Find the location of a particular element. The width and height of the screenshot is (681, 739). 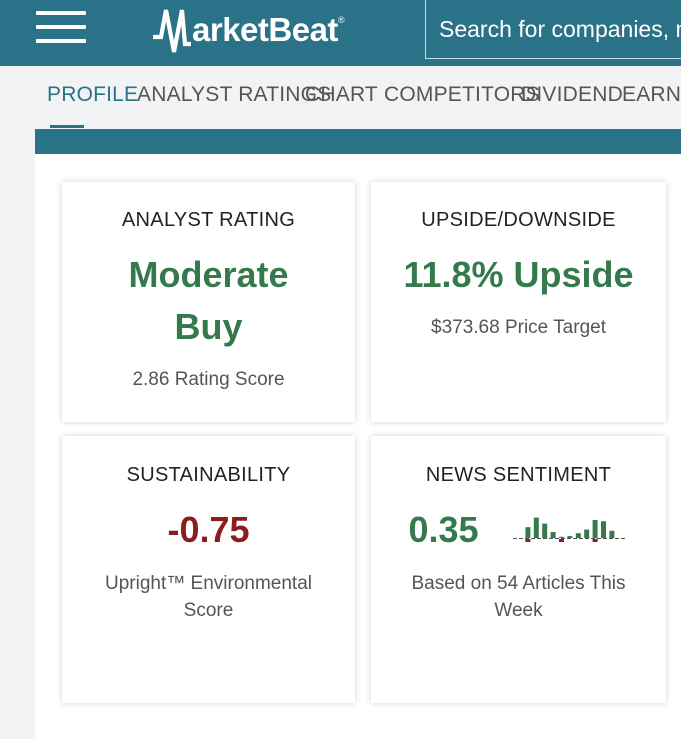

upside-value: 11.8% Upside is located at coordinates (518, 274).